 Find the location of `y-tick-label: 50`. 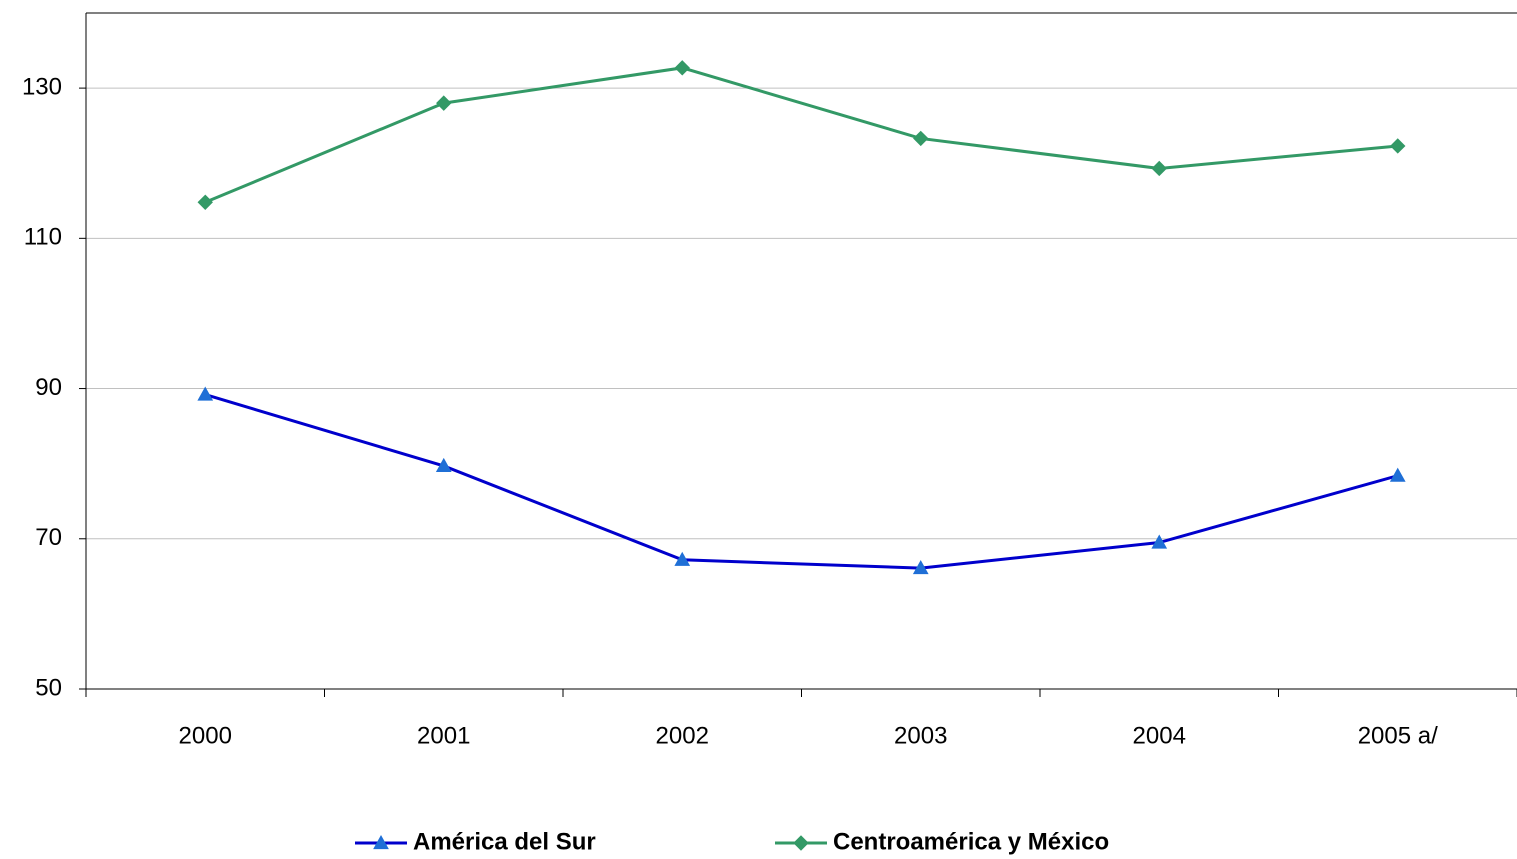

y-tick-label: 50 is located at coordinates (48, 687).